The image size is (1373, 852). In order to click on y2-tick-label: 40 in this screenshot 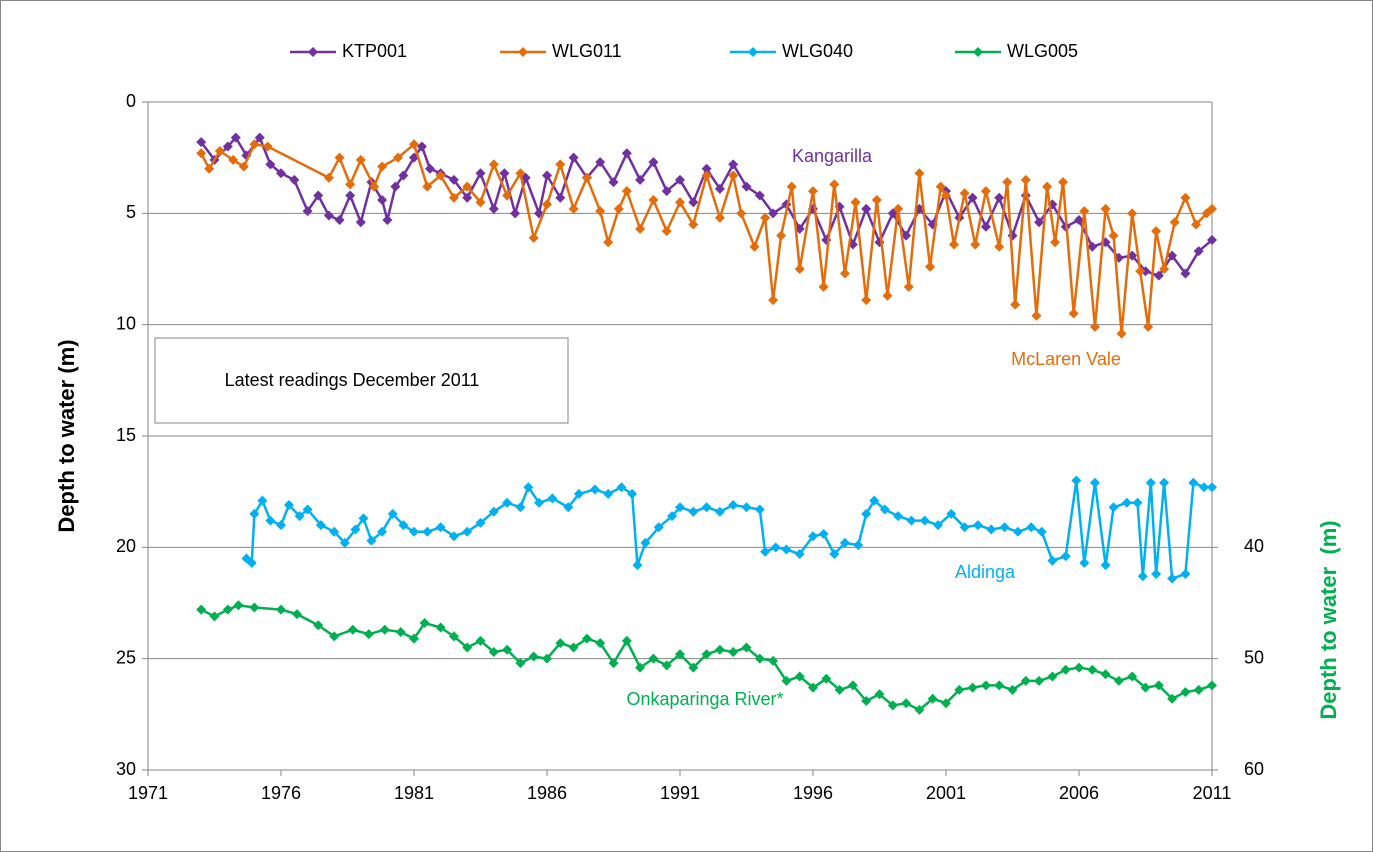, I will do `click(1254, 546)`.